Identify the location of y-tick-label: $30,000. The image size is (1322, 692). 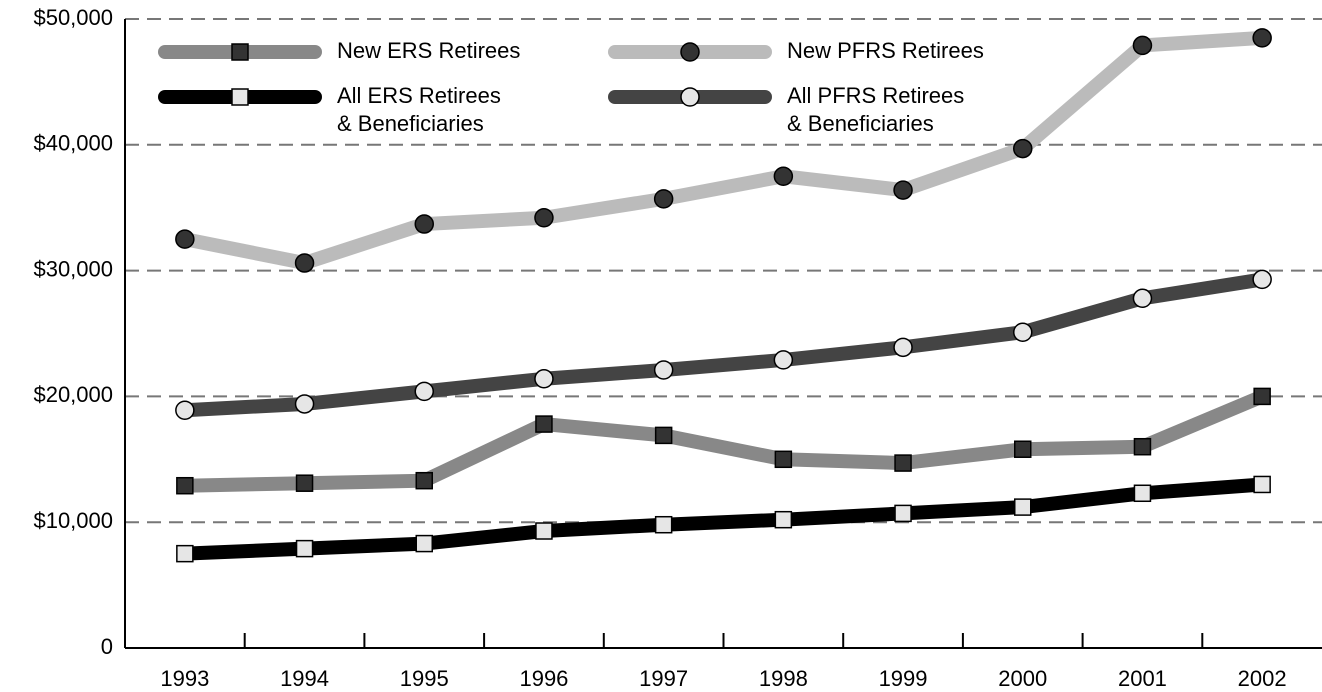
(73, 268).